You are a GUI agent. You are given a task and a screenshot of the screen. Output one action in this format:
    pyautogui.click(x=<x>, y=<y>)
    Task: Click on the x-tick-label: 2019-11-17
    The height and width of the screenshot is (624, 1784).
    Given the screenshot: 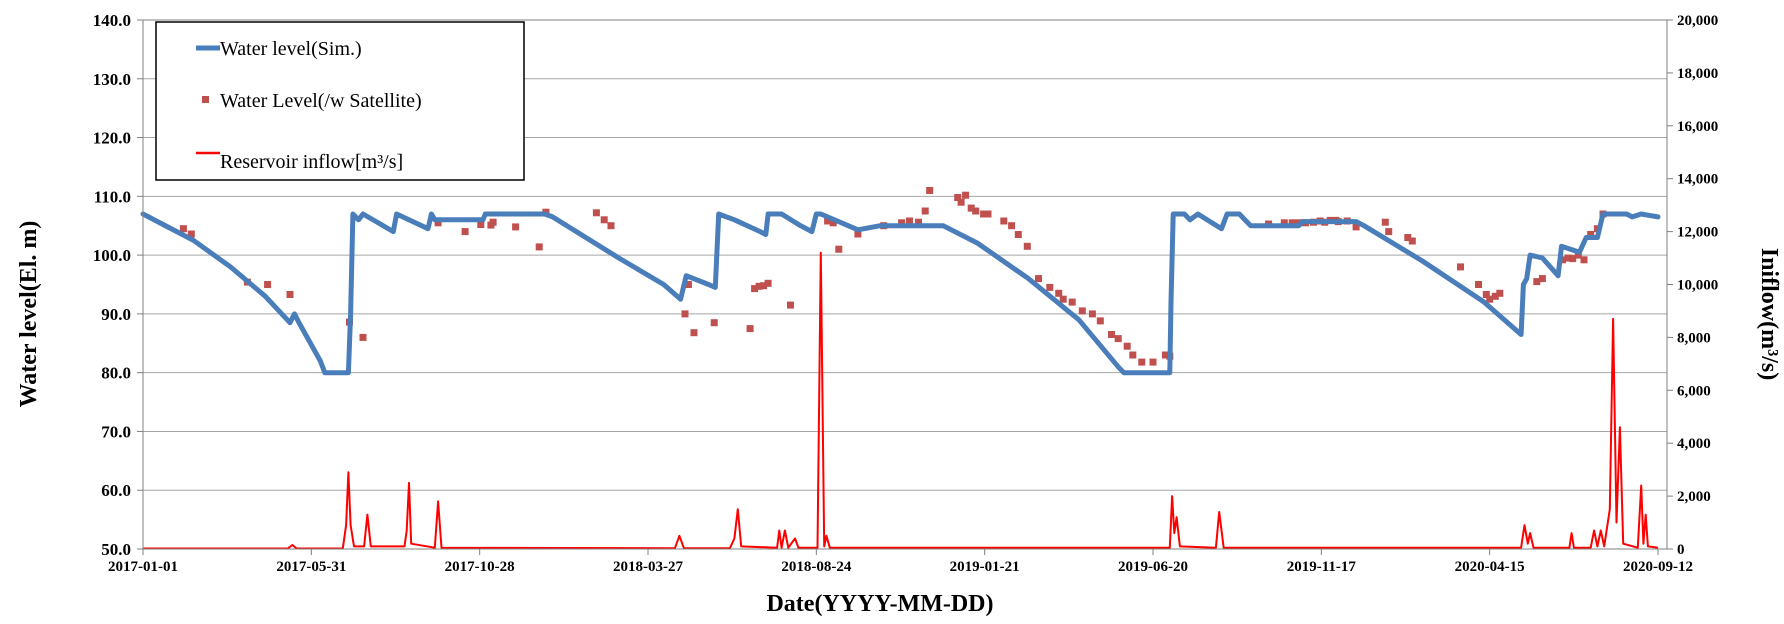 What is the action you would take?
    pyautogui.click(x=1322, y=567)
    